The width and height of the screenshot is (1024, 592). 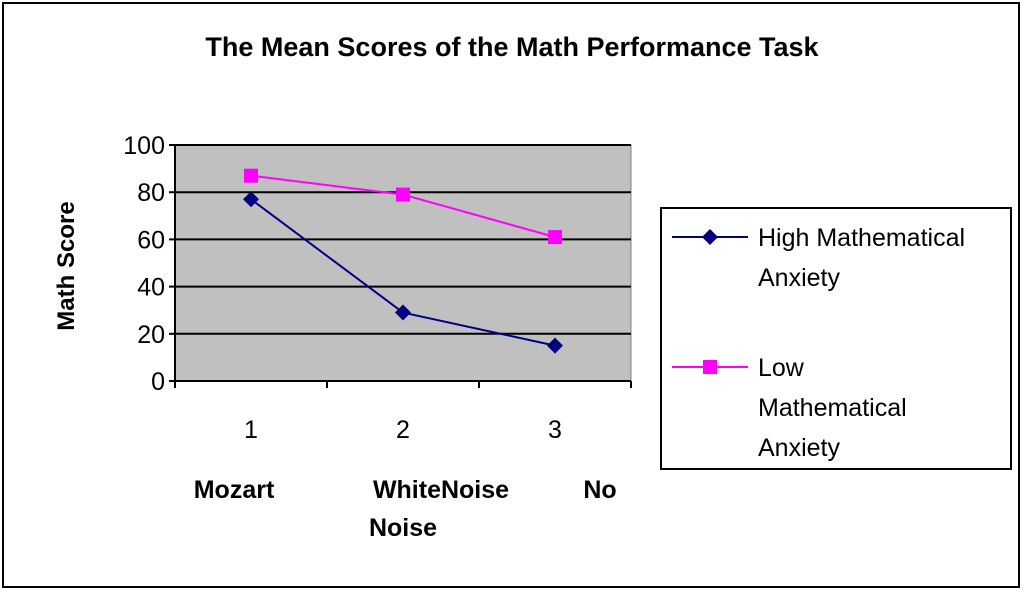 I want to click on y-tick-label: 60, so click(x=151, y=240).